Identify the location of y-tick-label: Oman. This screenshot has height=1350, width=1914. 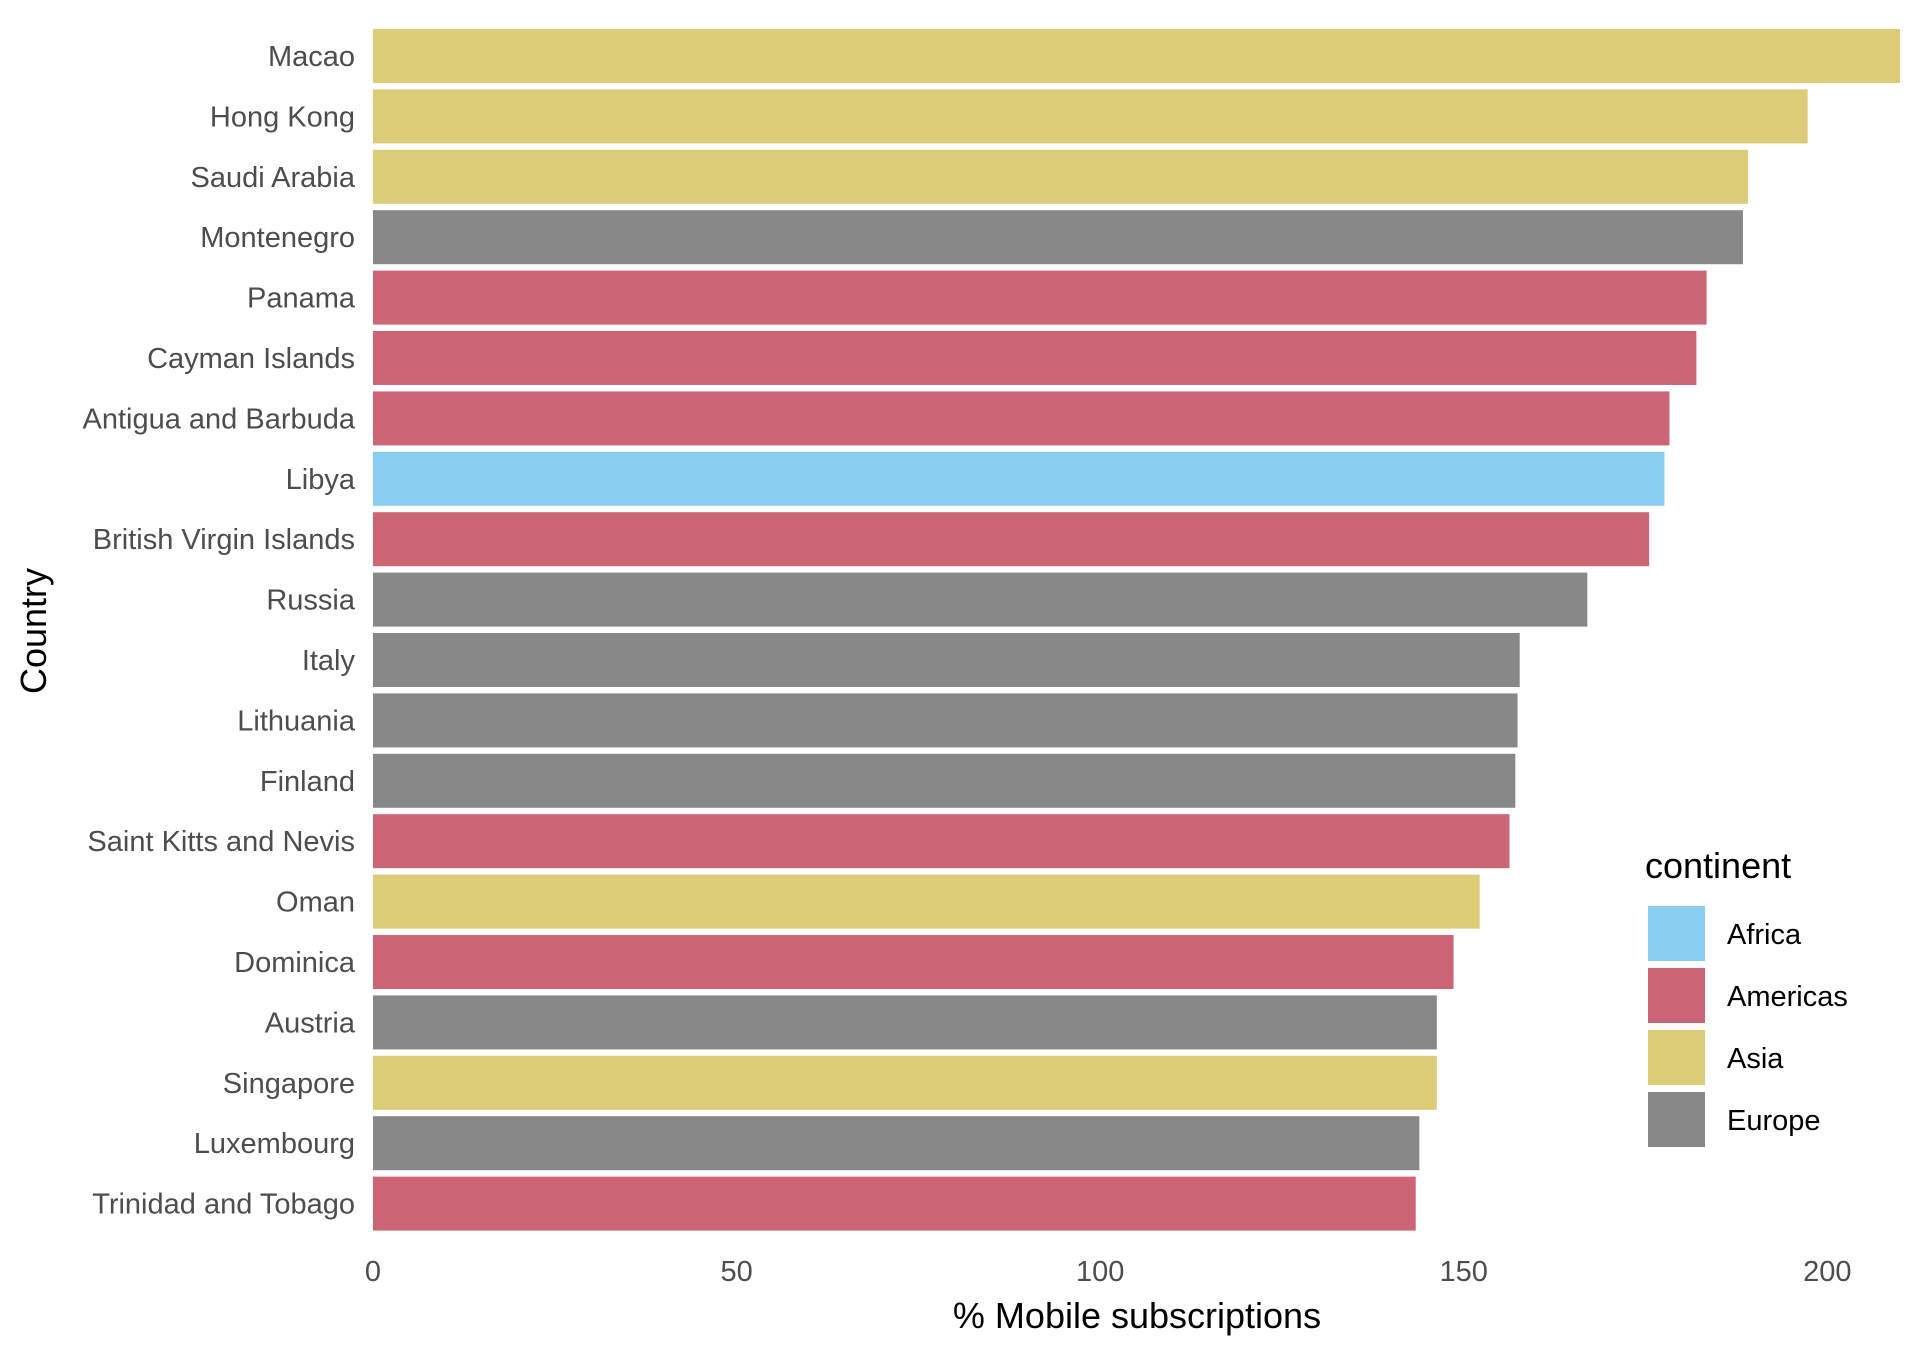
(315, 903).